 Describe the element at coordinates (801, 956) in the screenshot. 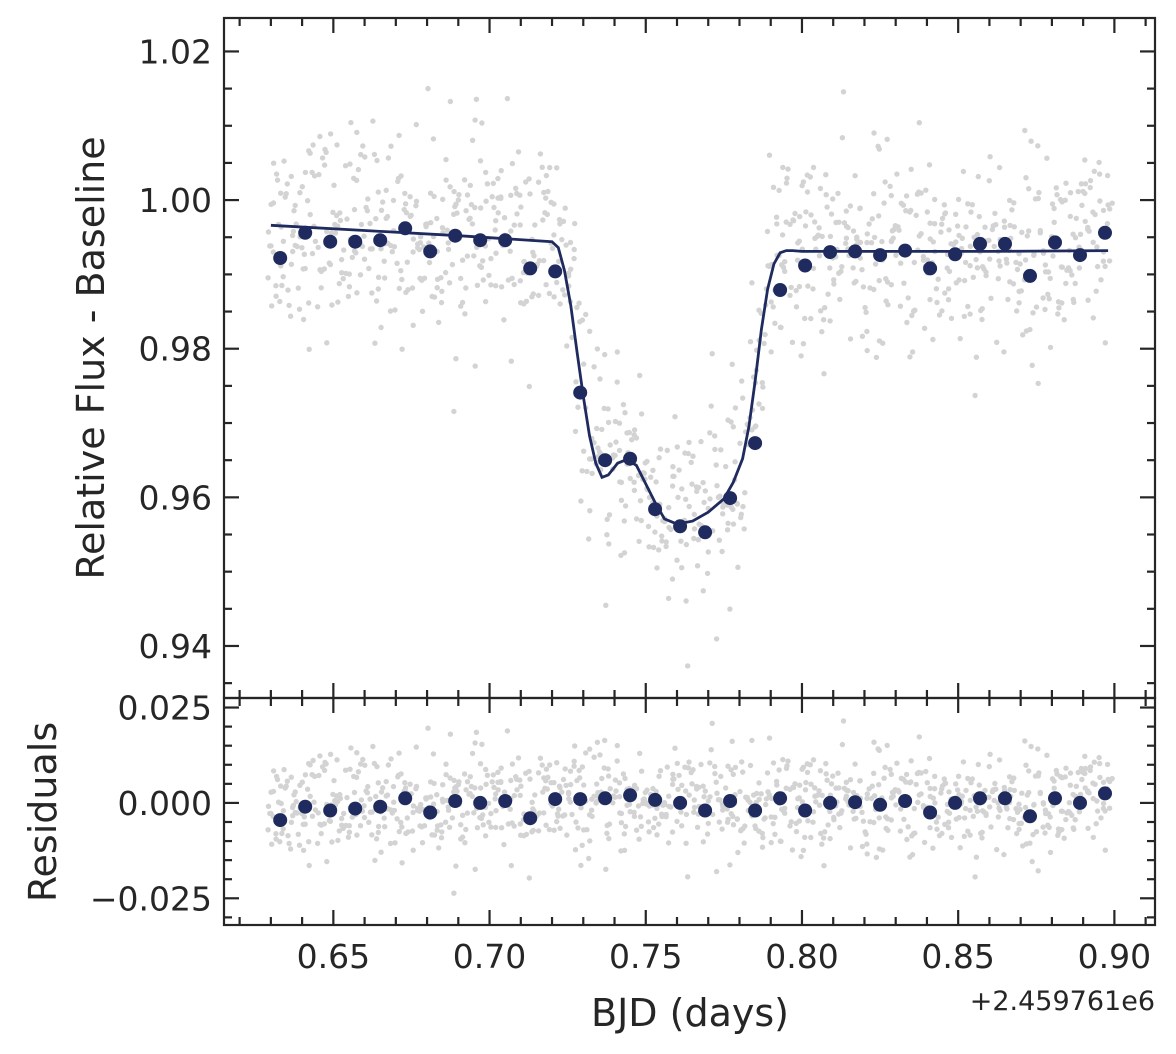

I see `x-tick-label: 0.80` at that location.